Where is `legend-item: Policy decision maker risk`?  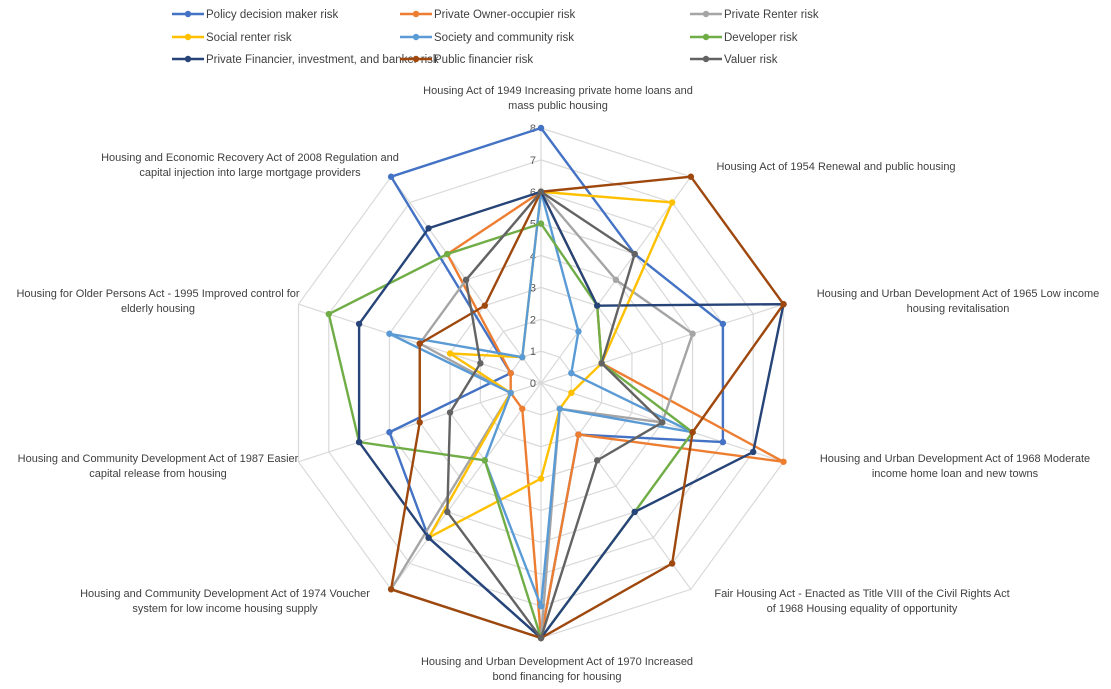 legend-item: Policy decision maker risk is located at coordinates (255, 15).